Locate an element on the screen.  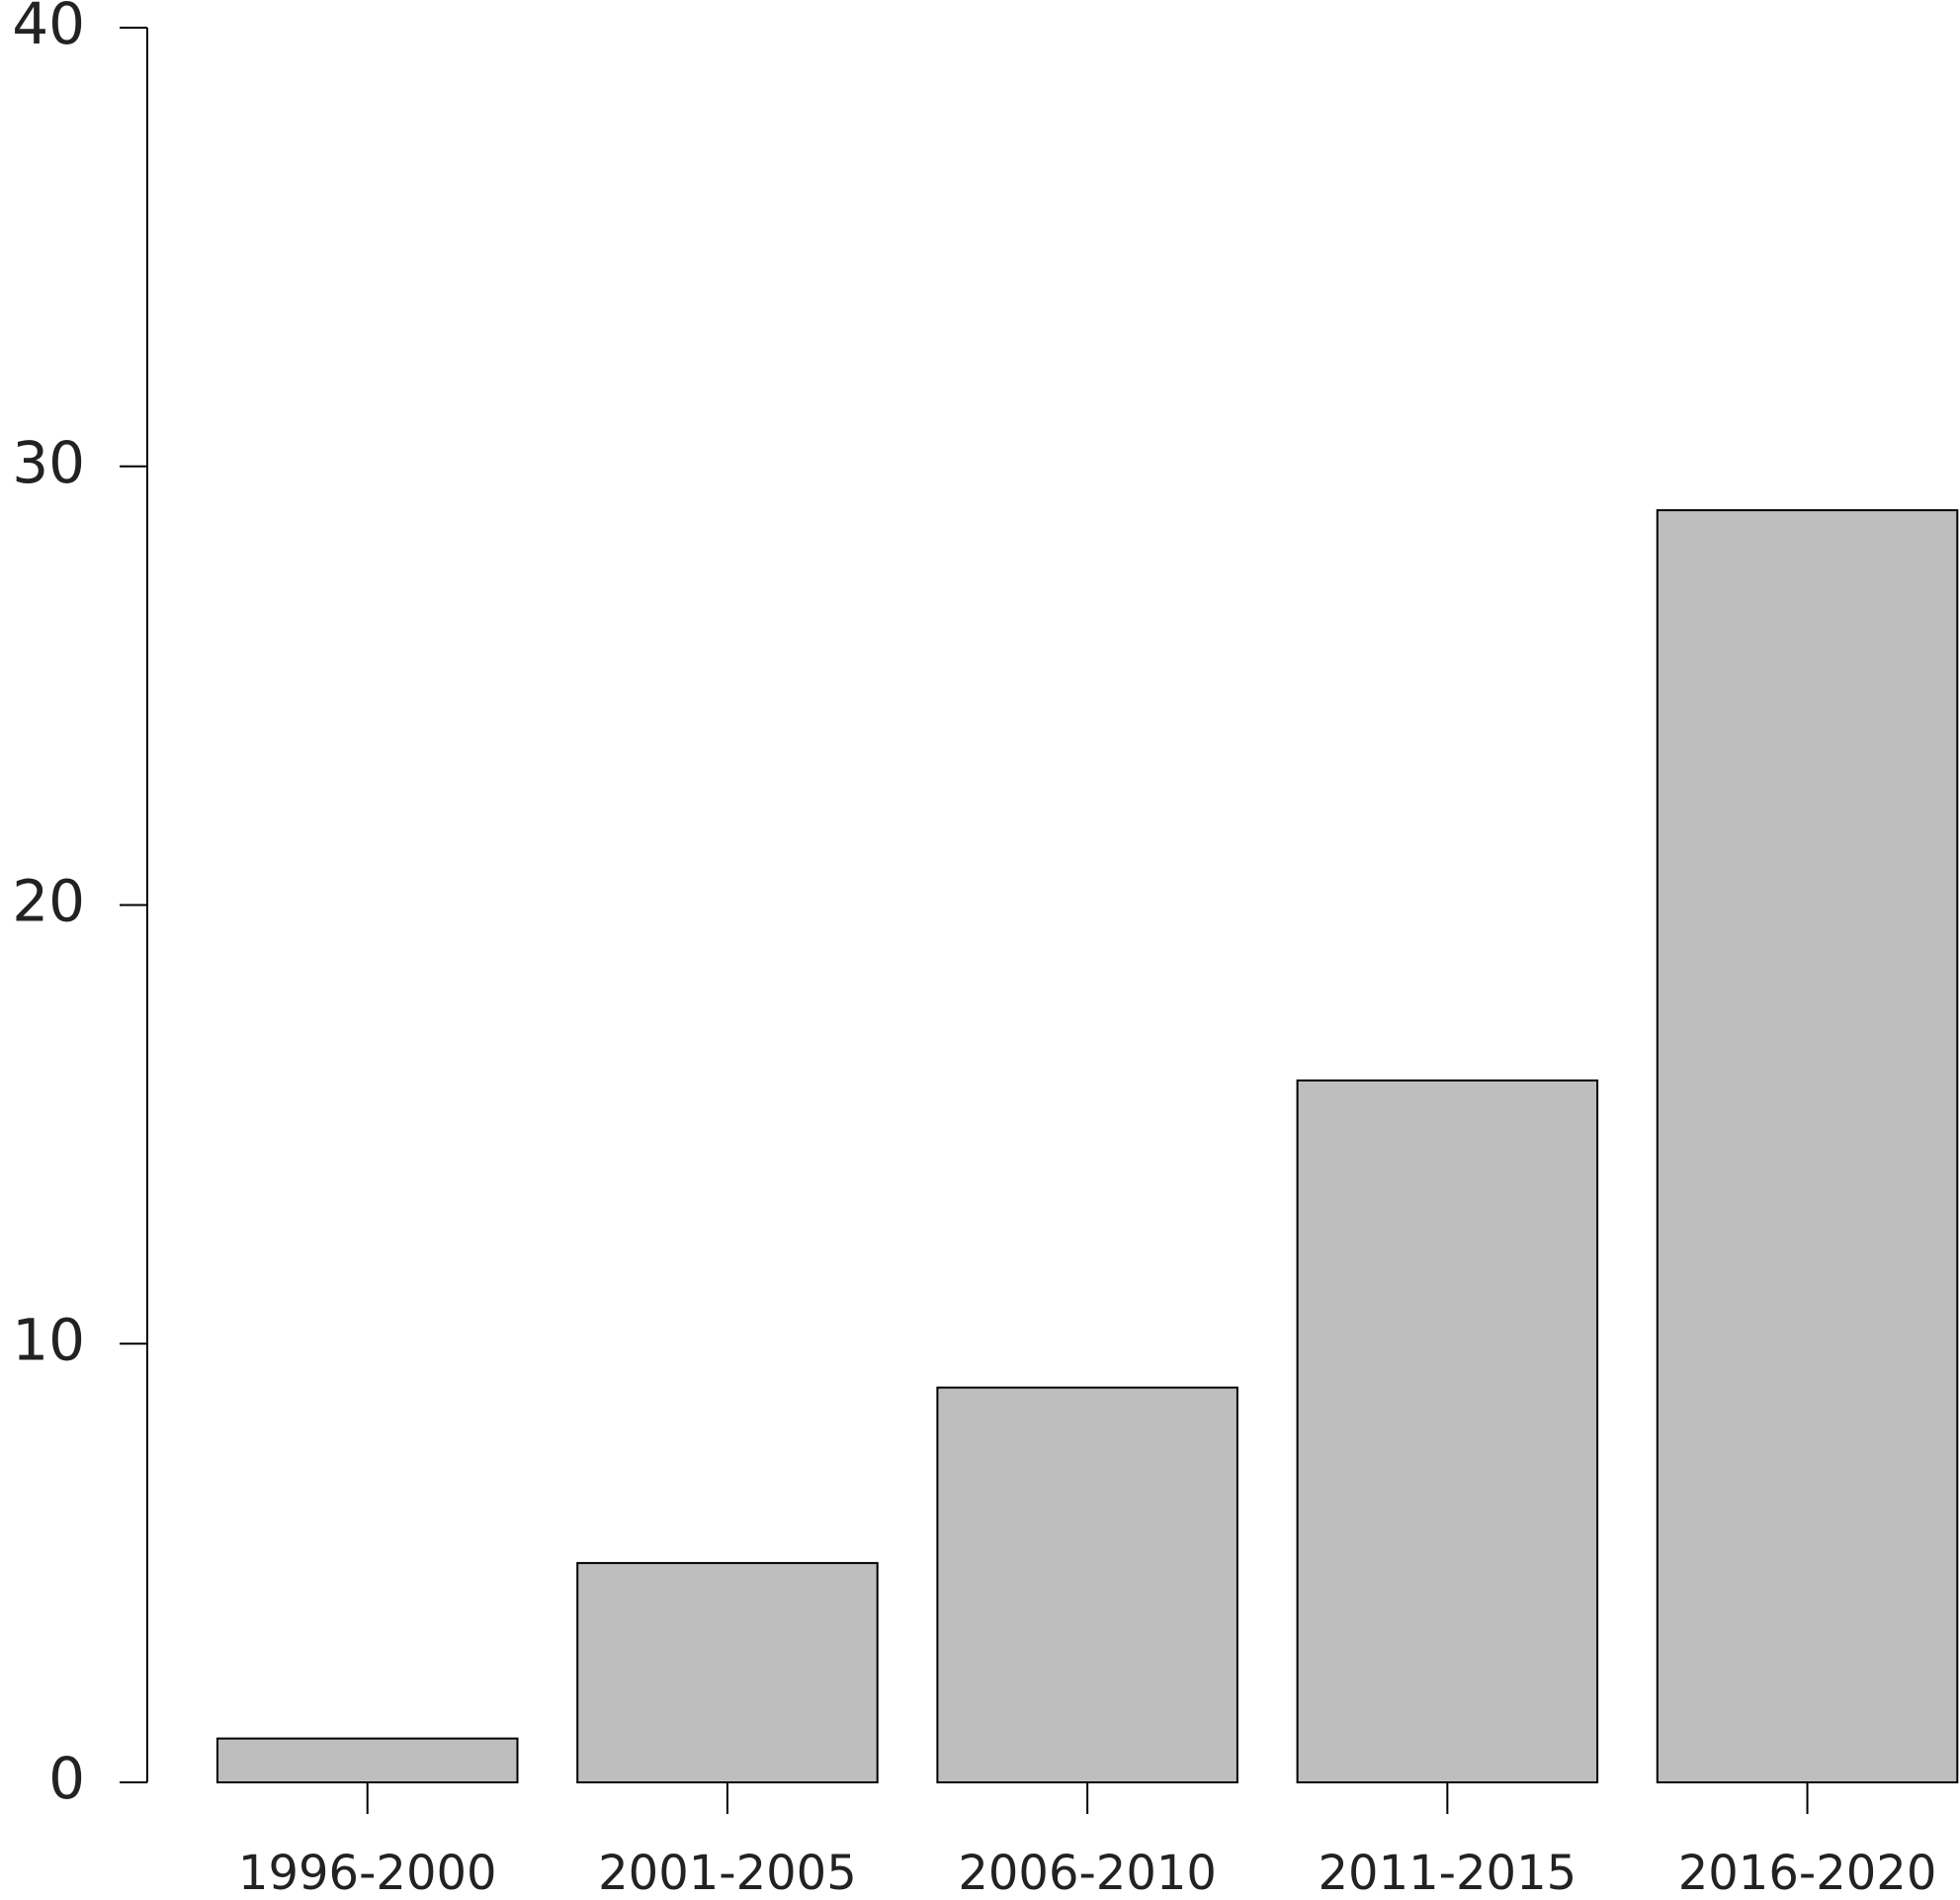
y-tick-label: 20 is located at coordinates (49, 902).